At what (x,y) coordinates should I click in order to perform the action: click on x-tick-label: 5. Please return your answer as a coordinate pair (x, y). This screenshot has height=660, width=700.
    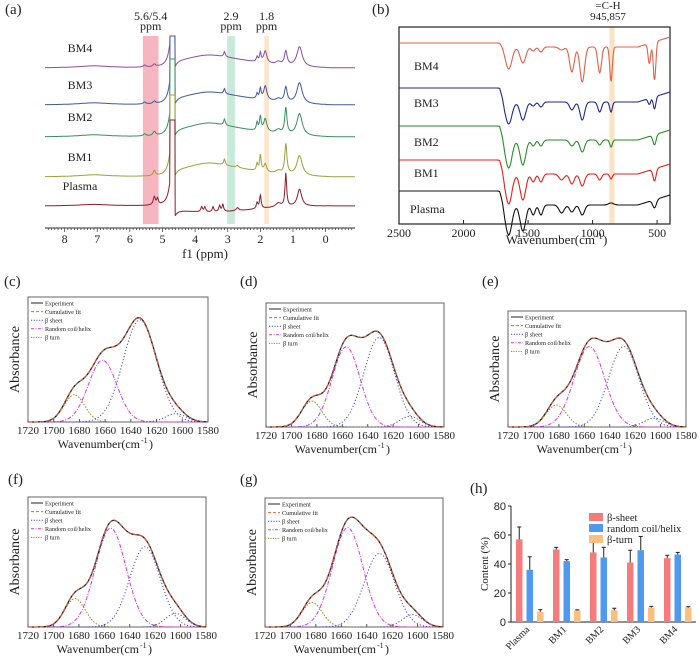
    Looking at the image, I should click on (162, 239).